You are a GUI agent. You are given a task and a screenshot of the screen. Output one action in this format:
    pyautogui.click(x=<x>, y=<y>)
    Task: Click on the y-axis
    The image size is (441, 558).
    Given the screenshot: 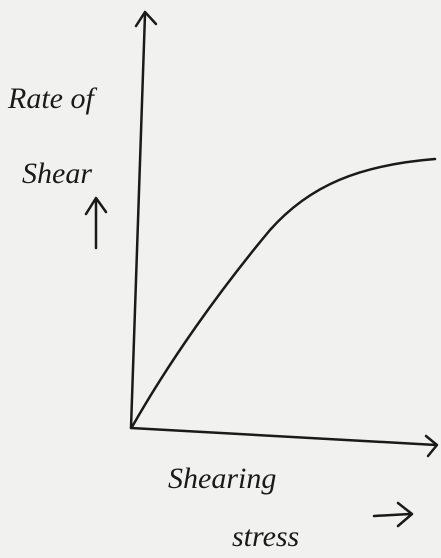 What is the action you would take?
    pyautogui.click(x=138, y=221)
    